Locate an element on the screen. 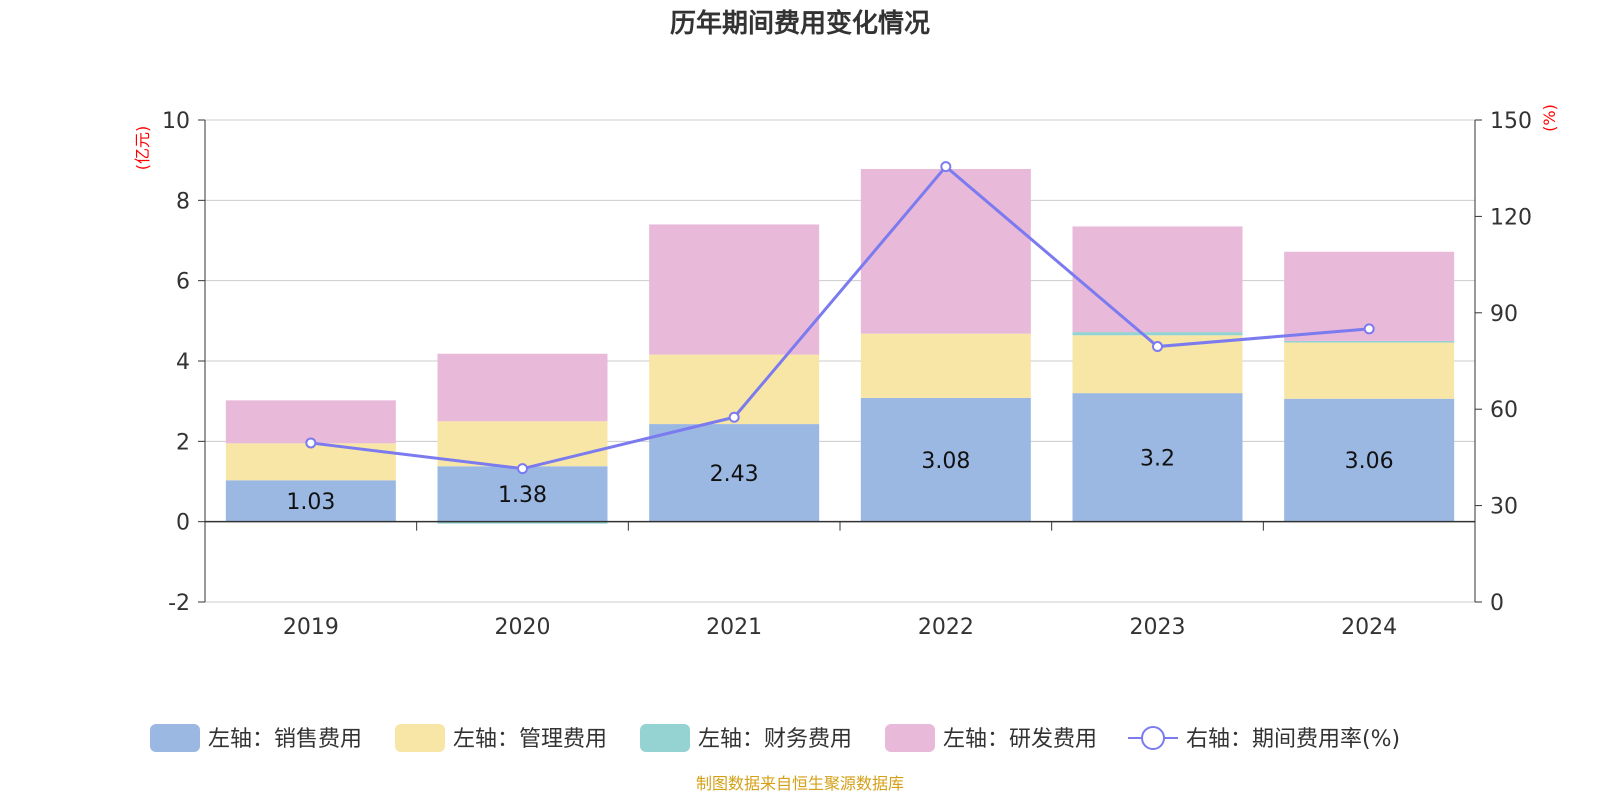  category-label: 2023 is located at coordinates (1158, 627).